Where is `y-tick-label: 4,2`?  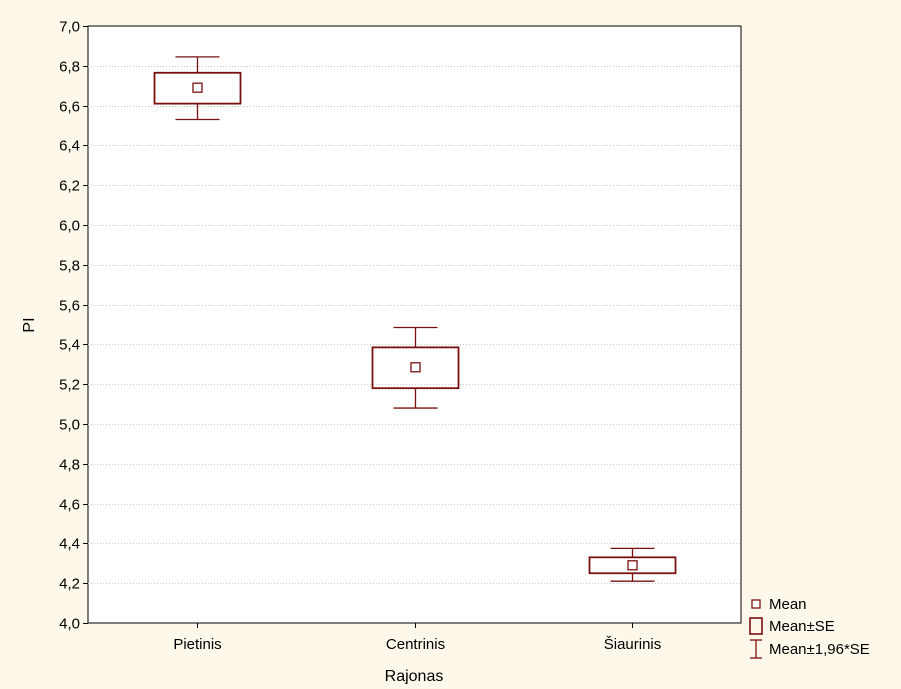
y-tick-label: 4,2 is located at coordinates (69, 584).